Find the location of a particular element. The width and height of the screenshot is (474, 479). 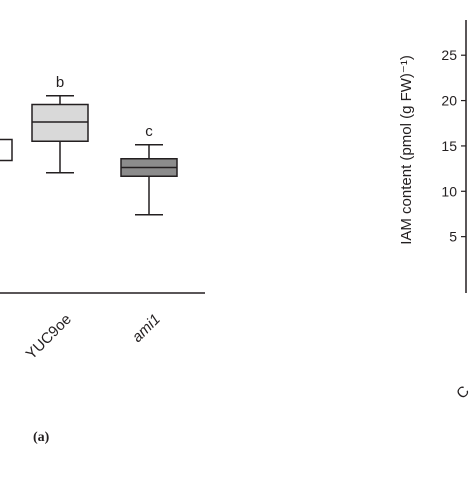

y-tick-label: 25 is located at coordinates (449, 55).